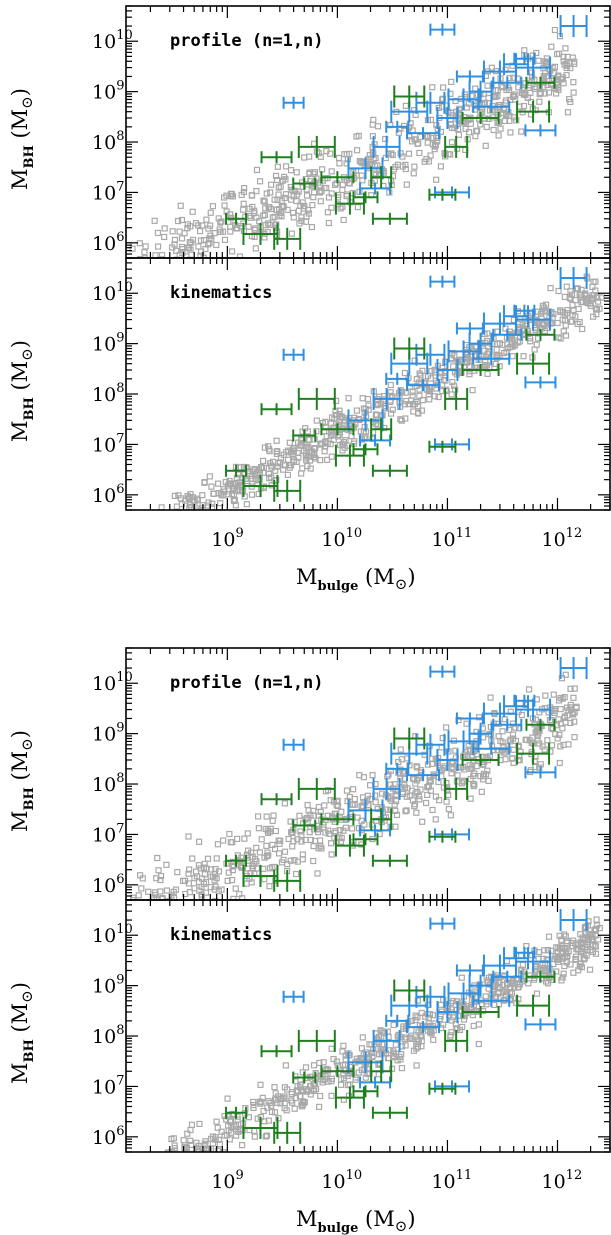 This screenshot has height=1235, width=611. Describe the element at coordinates (108, 443) in the screenshot. I see `y-tick-label: 107` at that location.